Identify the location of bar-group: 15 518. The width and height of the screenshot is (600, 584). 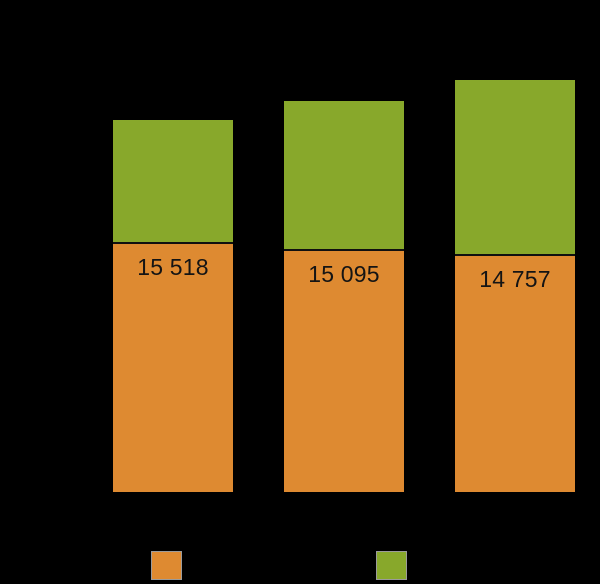
(173, 306).